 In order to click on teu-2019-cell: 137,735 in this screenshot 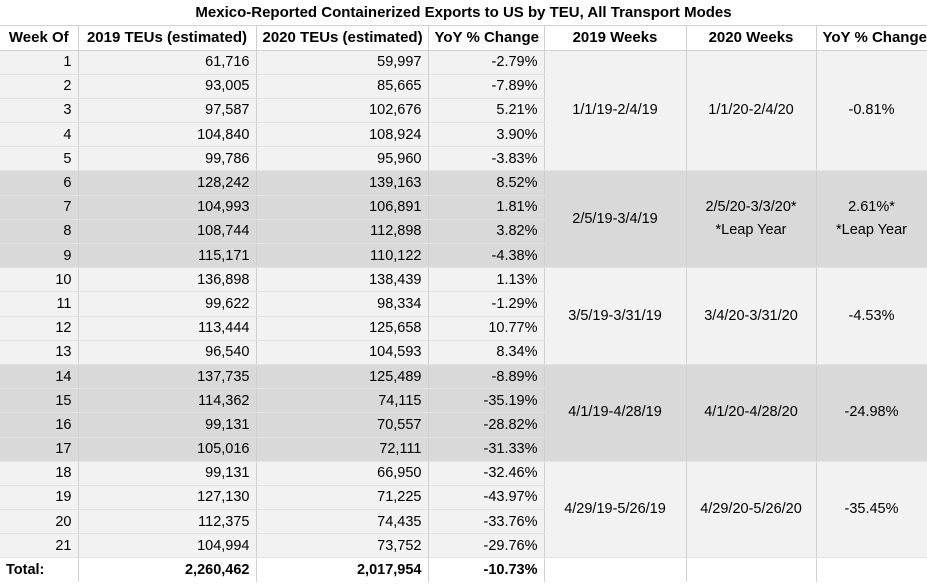, I will do `click(167, 376)`.